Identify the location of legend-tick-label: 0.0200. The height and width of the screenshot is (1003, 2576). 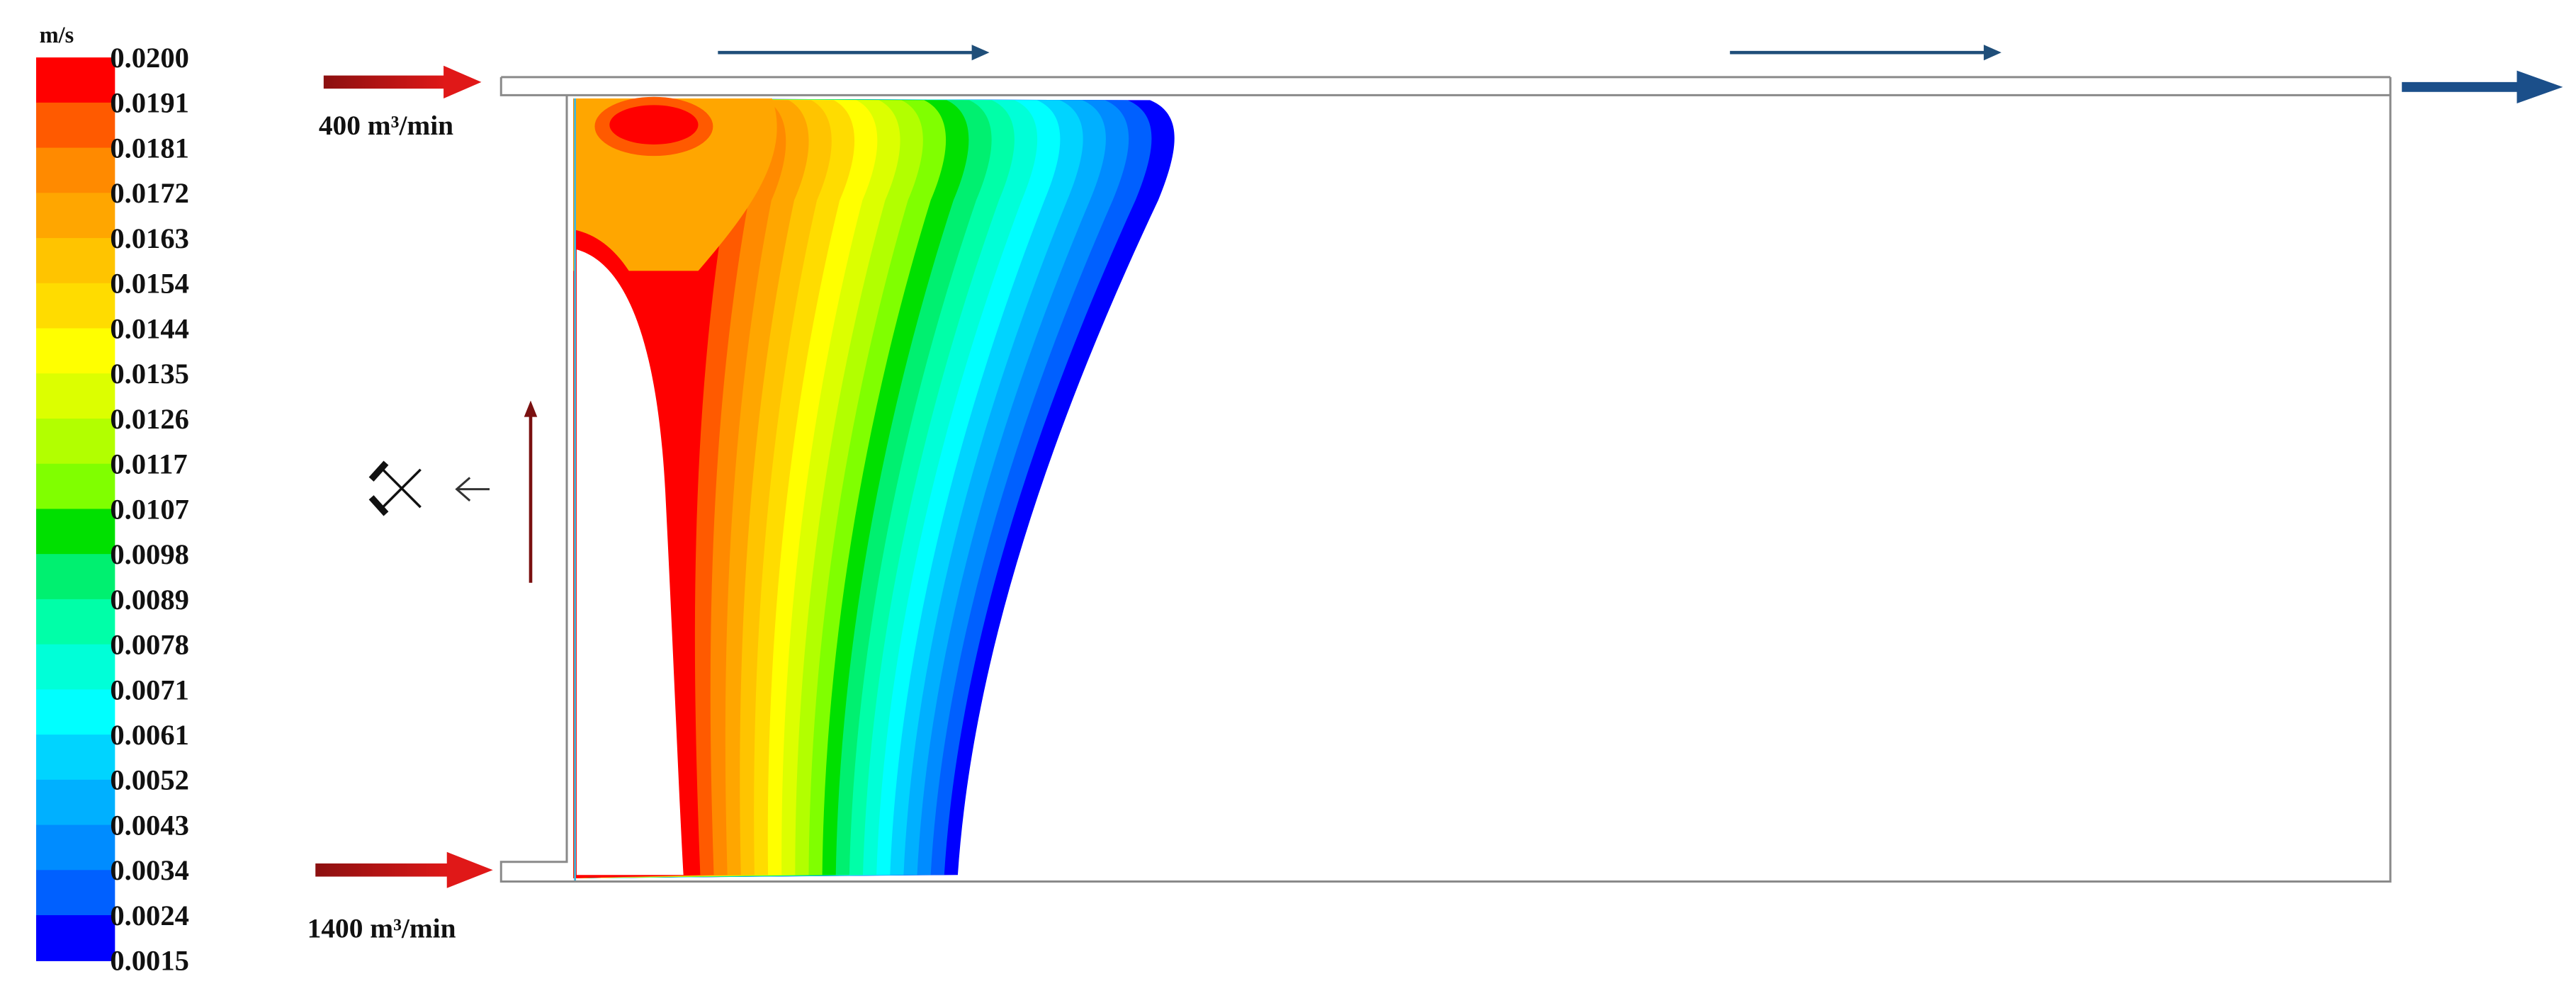
(149, 58).